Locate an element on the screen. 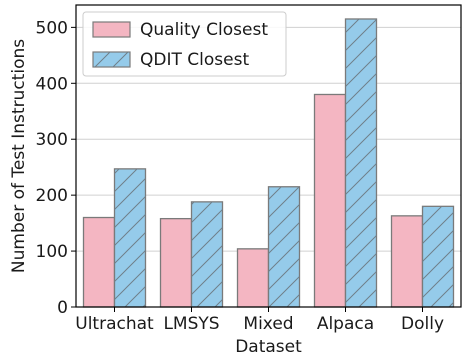 This screenshot has height=356, width=475. y-tick-label: 500 is located at coordinates (52, 28).